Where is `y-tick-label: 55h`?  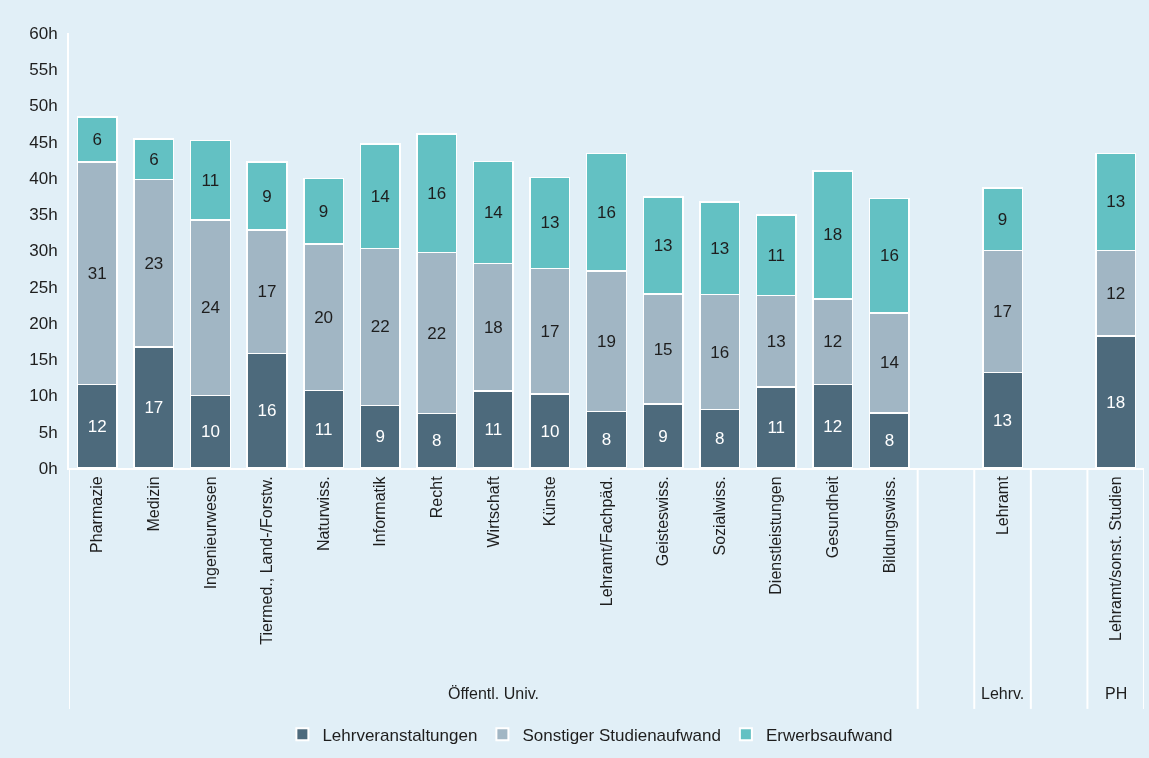 y-tick-label: 55h is located at coordinates (43, 70).